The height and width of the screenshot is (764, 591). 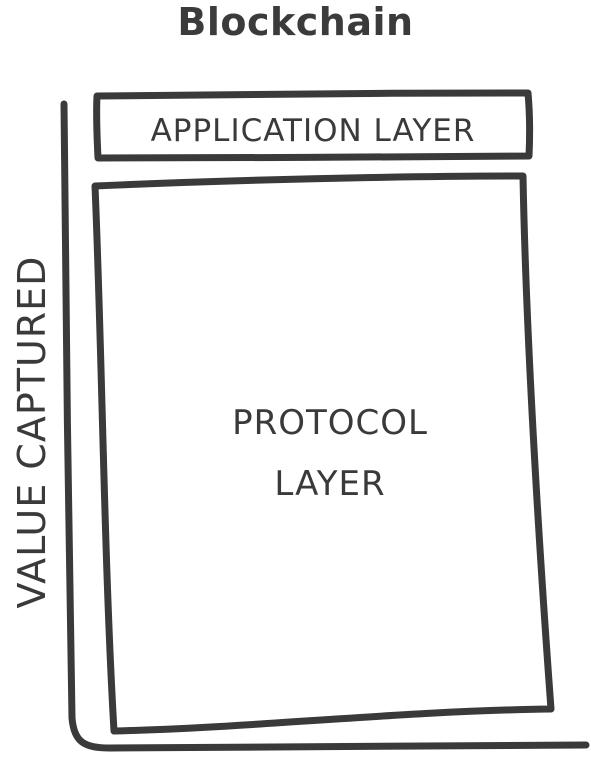 I want to click on protocol-layer-label-line2: LAYER, so click(x=329, y=484).